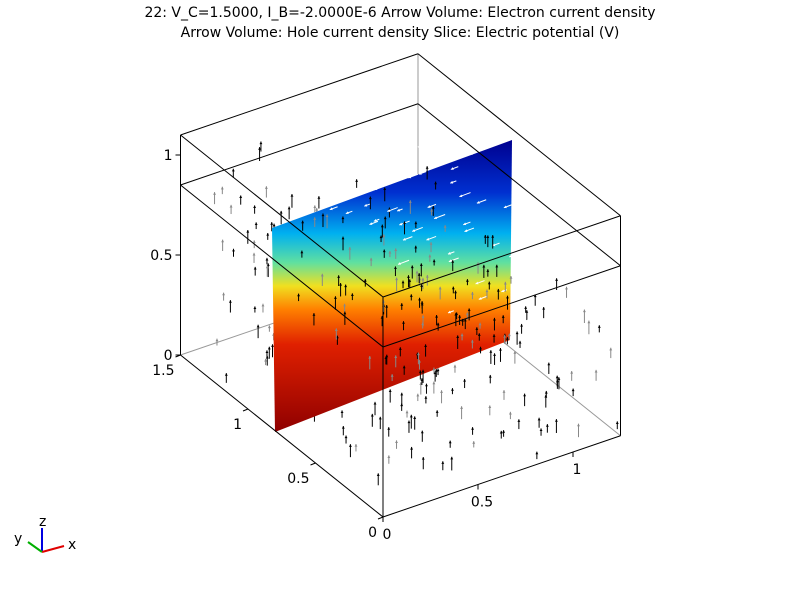  What do you see at coordinates (72, 545) in the screenshot?
I see `triad-label: x` at bounding box center [72, 545].